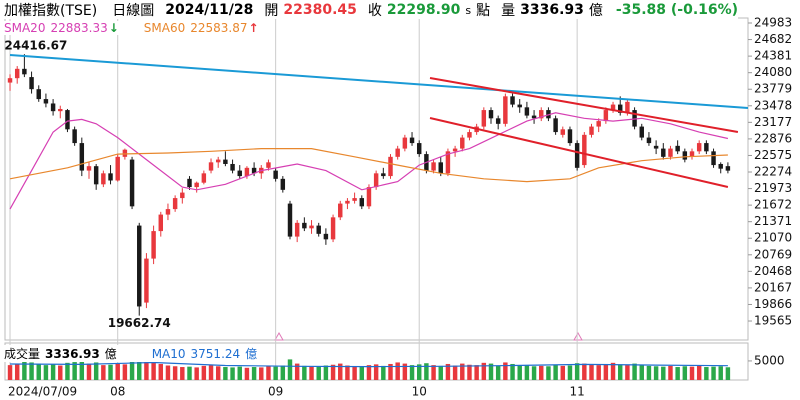  I want to click on volume-legend: 成交量 3336.93 億 MA10 3751.24 億, so click(131, 353).